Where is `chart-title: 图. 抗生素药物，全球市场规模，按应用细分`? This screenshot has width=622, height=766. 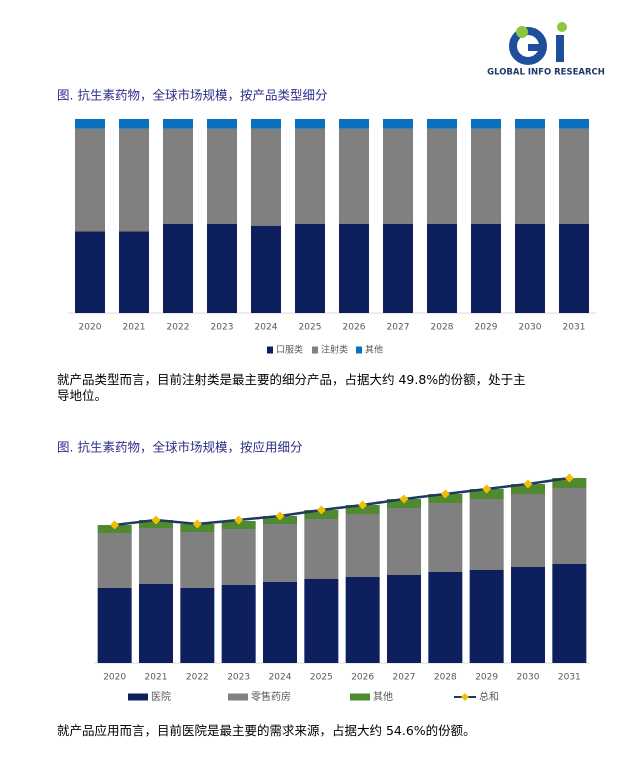
chart-title: 图. 抗生素药物，全球市场规模，按应用细分 is located at coordinates (179, 447).